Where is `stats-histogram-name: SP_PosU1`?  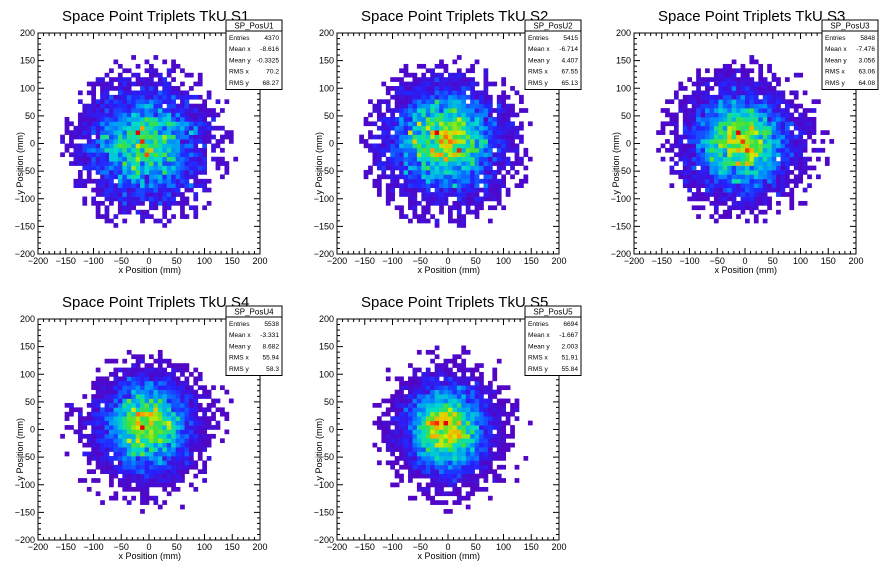
stats-histogram-name: SP_PosU1 is located at coordinates (254, 26).